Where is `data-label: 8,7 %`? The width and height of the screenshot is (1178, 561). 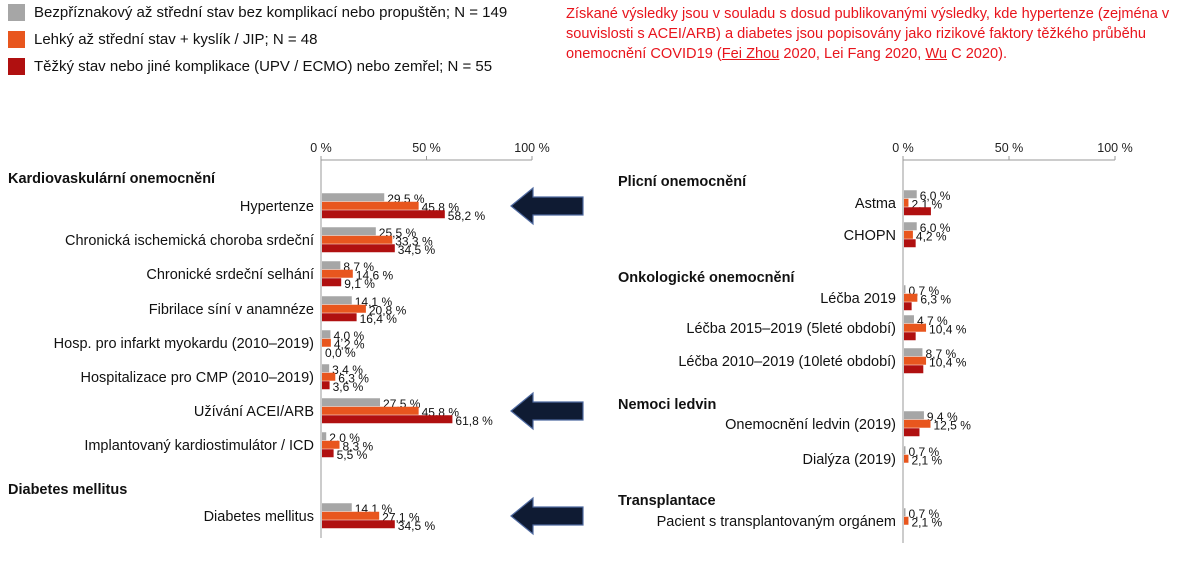 data-label: 8,7 % is located at coordinates (940, 354).